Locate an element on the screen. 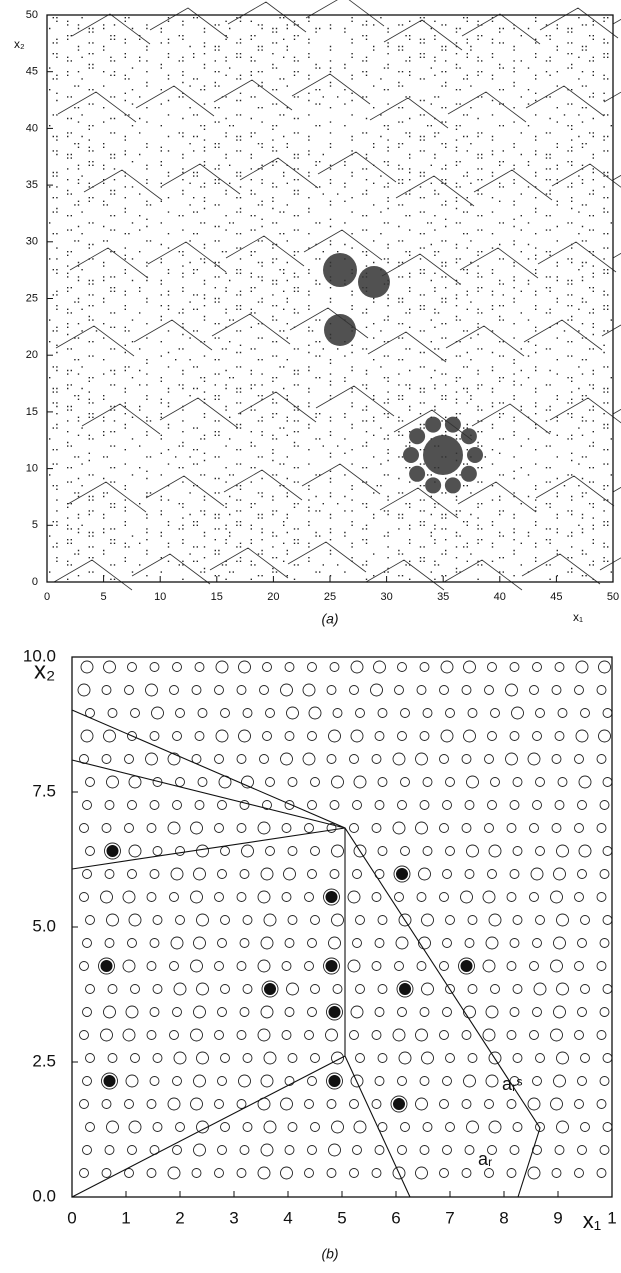 Image resolution: width=621 pixels, height=1273 pixels. x-tick-label: 9 is located at coordinates (557, 1217).